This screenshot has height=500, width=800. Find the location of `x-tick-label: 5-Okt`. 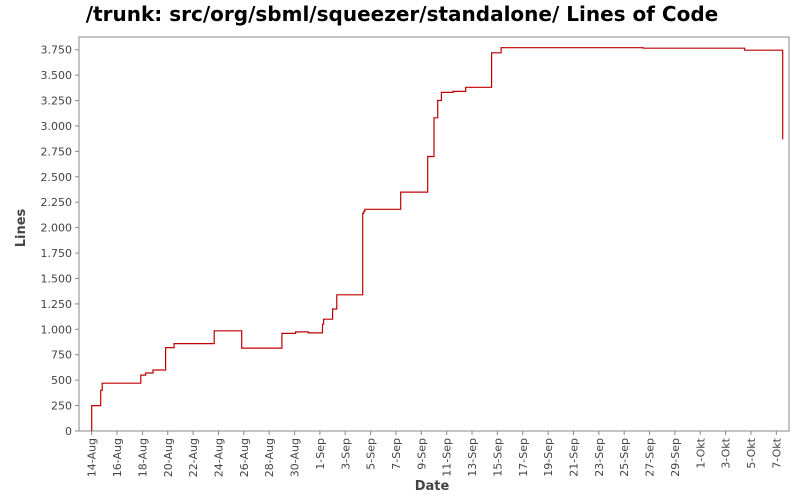

x-tick-label: 5-Okt is located at coordinates (751, 452).